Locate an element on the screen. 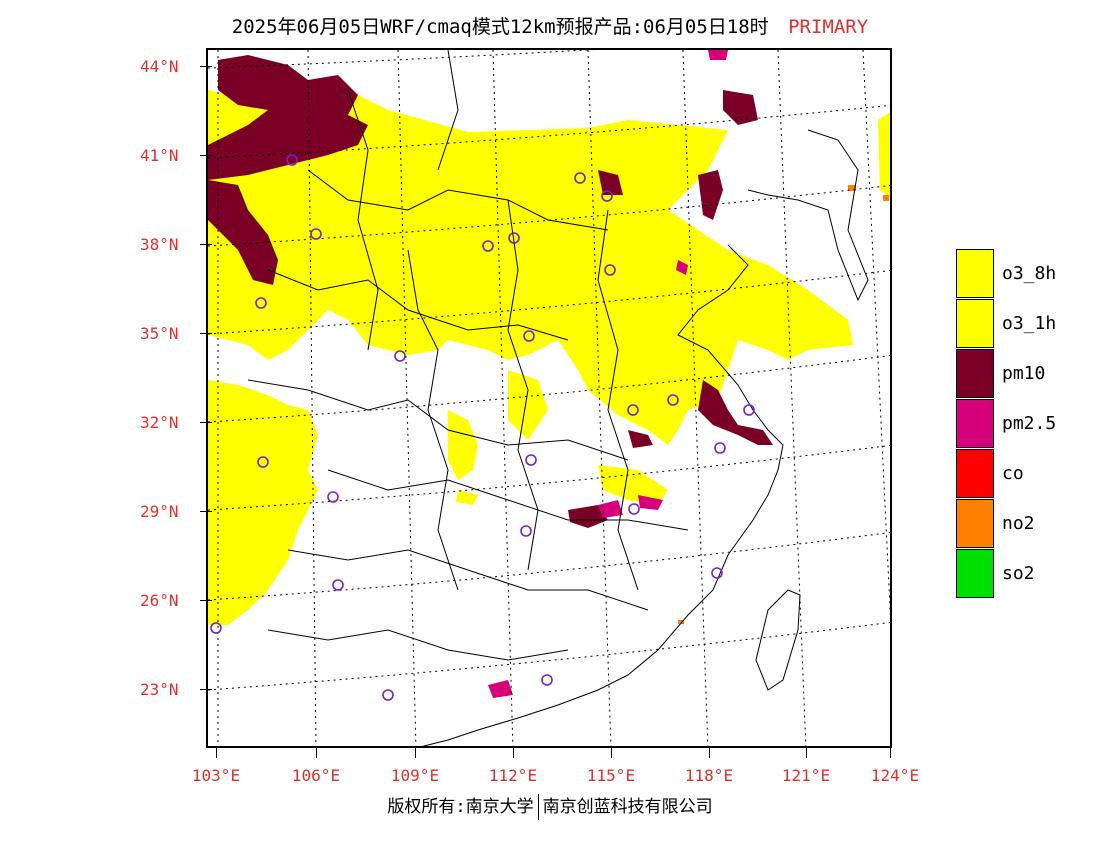 The width and height of the screenshot is (1100, 850). lon-label-118: 118°E is located at coordinates (709, 775).